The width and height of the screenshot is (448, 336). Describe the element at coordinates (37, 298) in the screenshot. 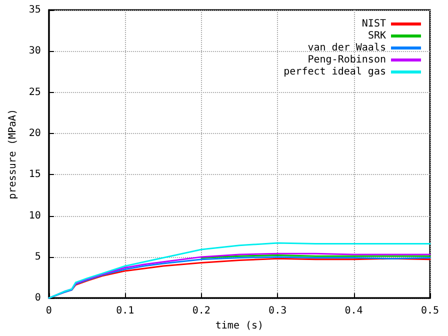

I see `y-tick-label: 0` at that location.